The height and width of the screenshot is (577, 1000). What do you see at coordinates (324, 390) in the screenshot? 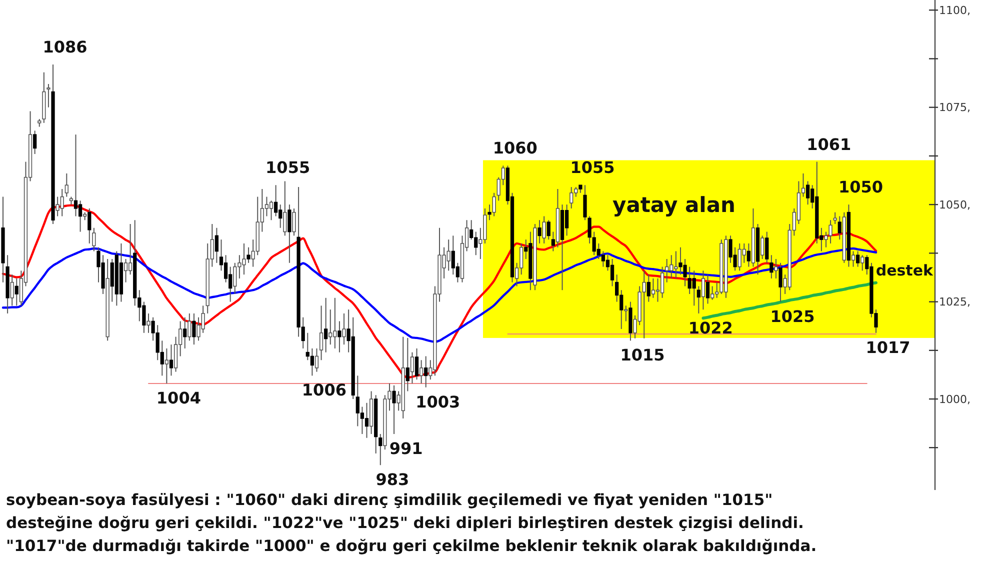
I see `annotation: 1006` at bounding box center [324, 390].